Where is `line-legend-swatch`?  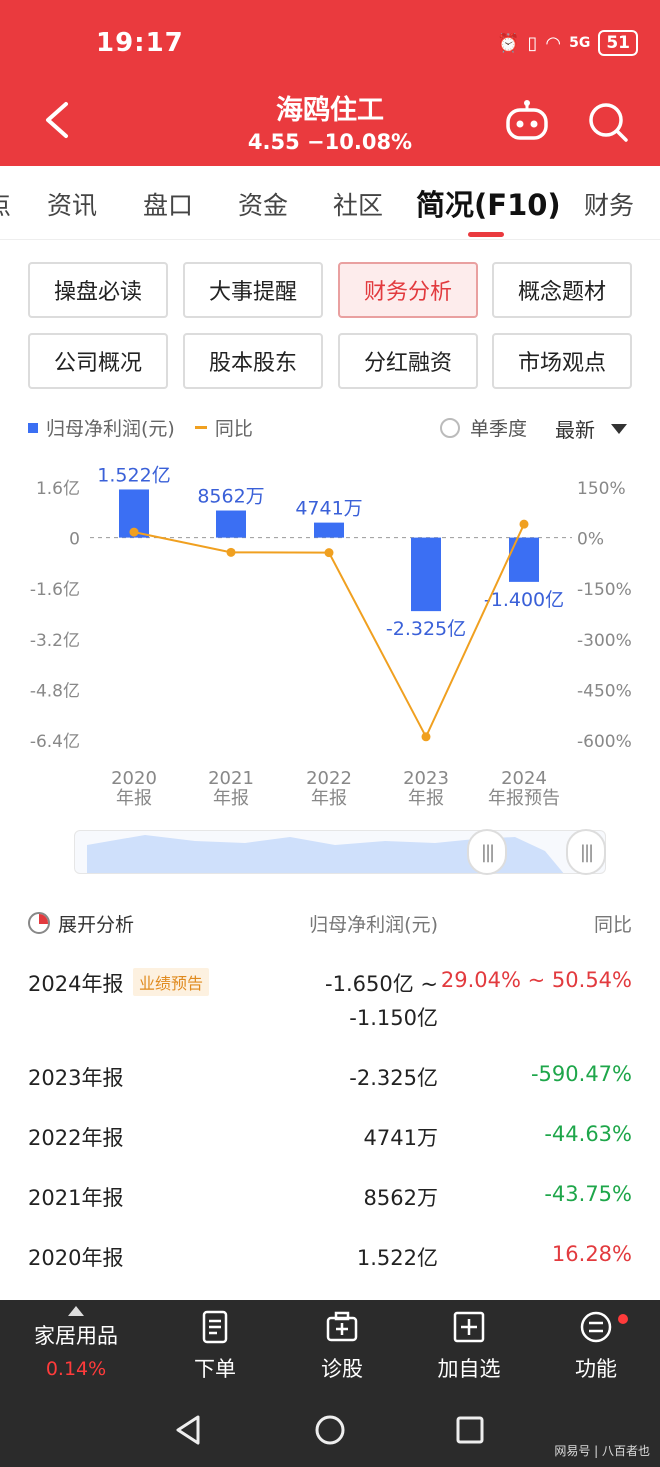
line-legend-swatch is located at coordinates (200, 427).